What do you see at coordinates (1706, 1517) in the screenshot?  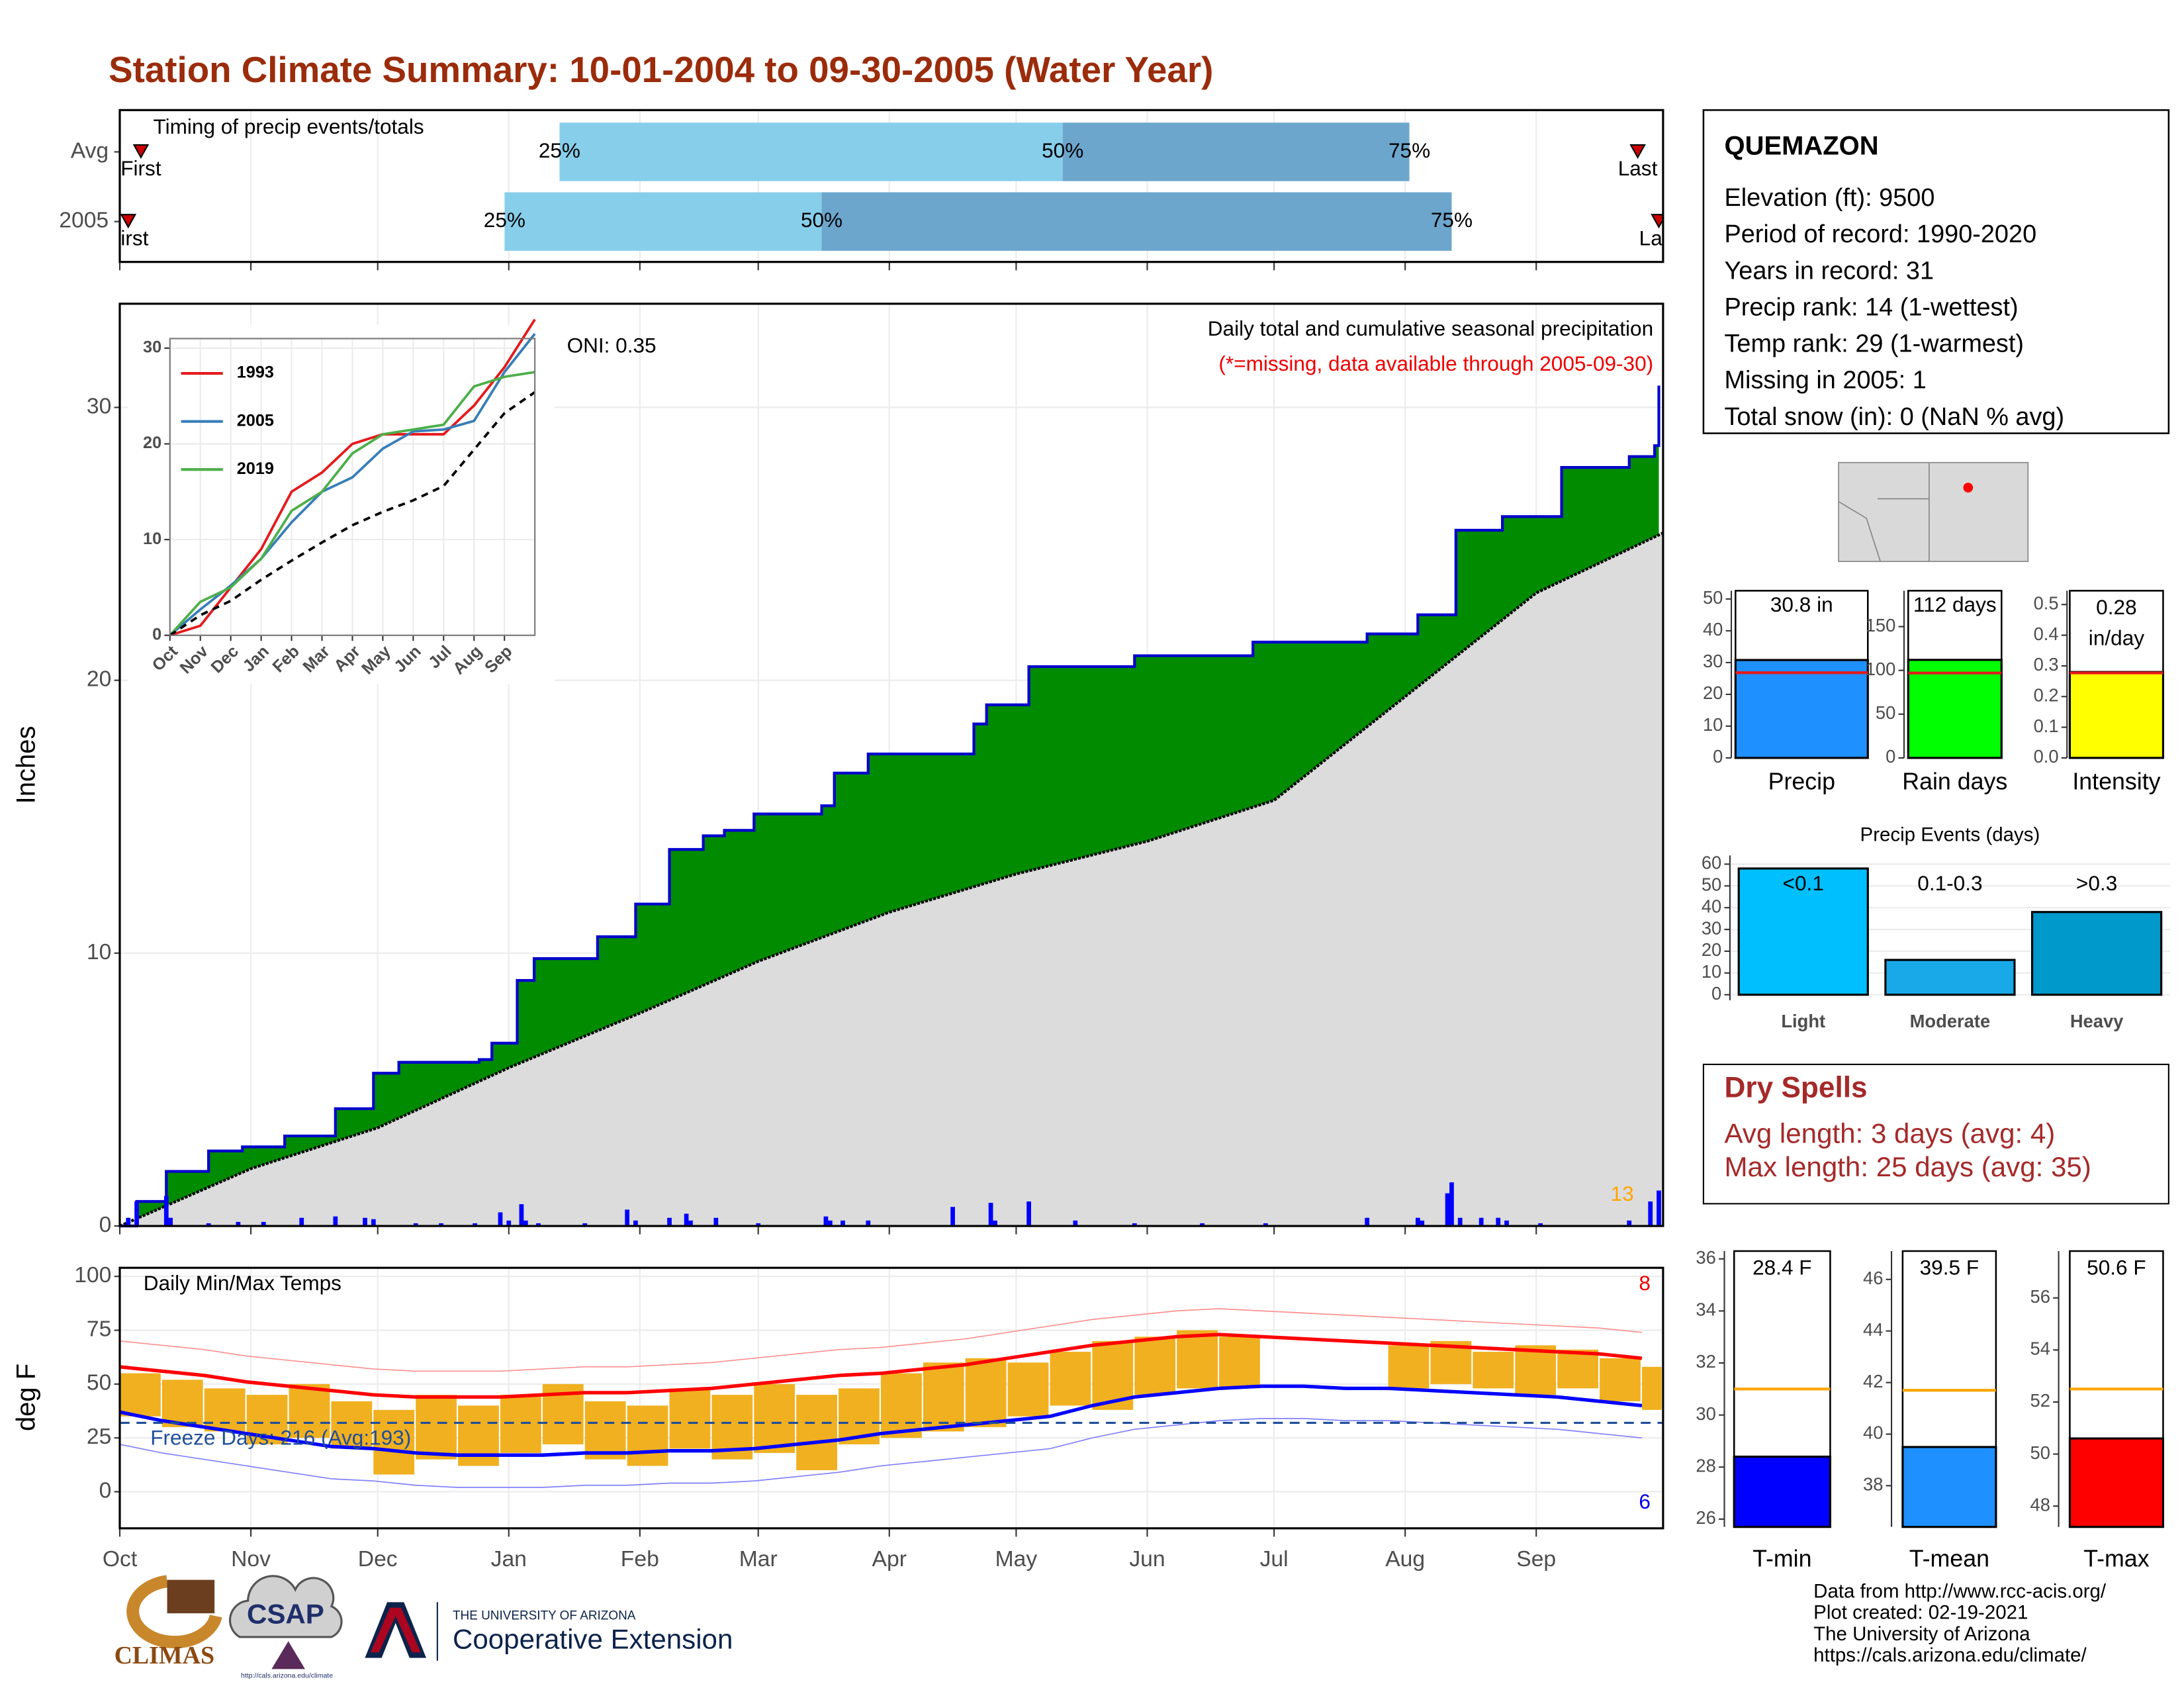 I see `y-tick-label: 26` at bounding box center [1706, 1517].